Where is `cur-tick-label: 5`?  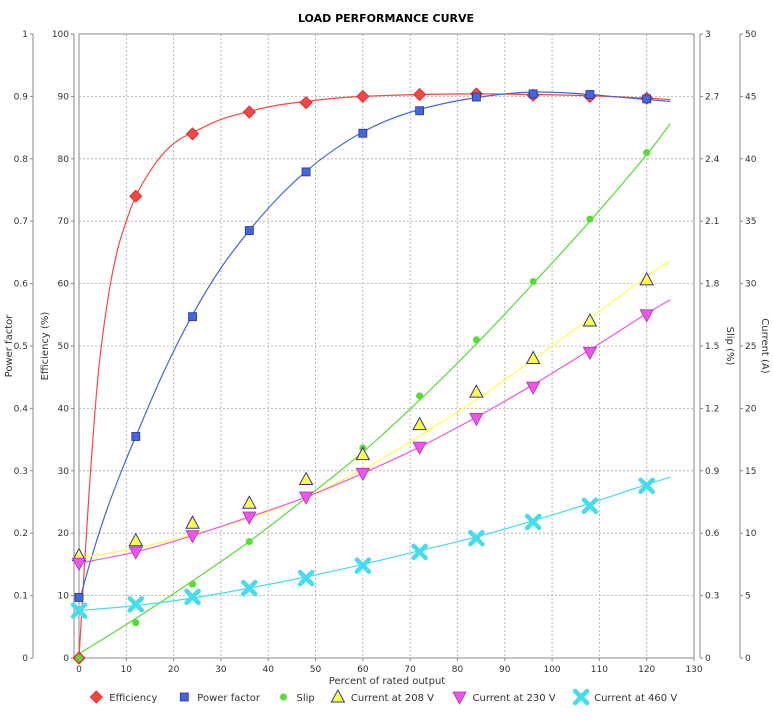 cur-tick-label: 5 is located at coordinates (748, 597).